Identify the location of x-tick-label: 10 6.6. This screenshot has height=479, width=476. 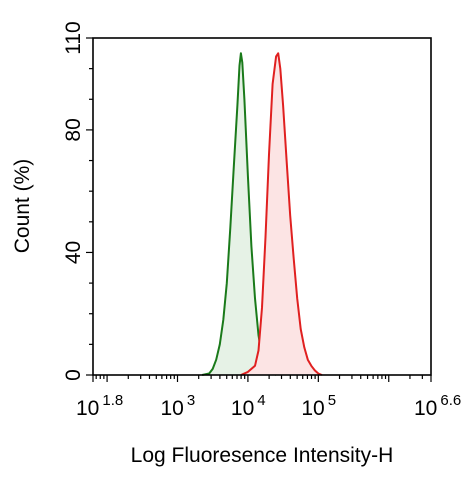
(437, 406).